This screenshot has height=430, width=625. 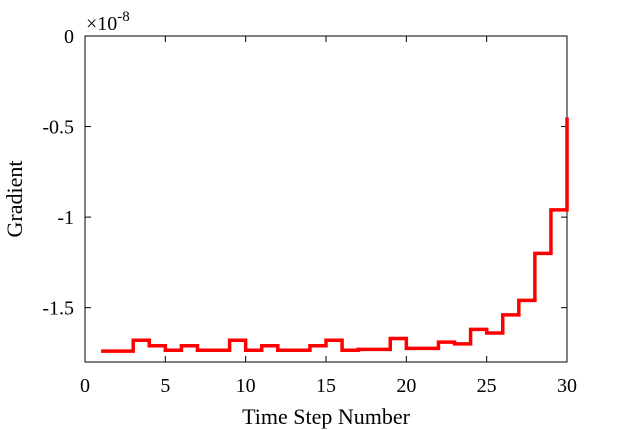 I want to click on exponent-base: ×10, so click(x=101, y=24).